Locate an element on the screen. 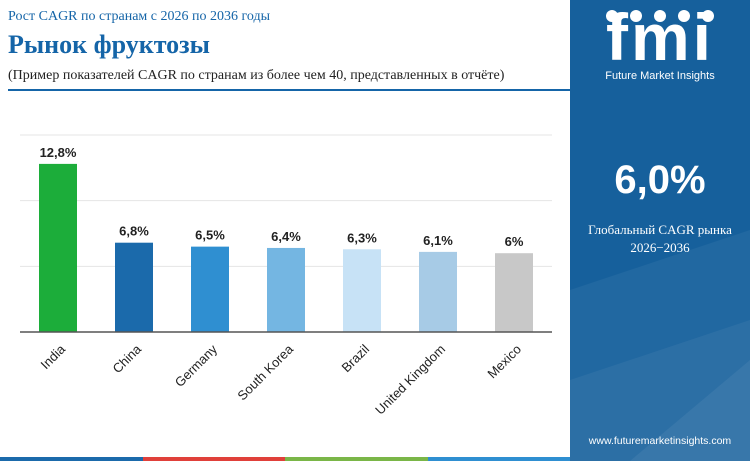 This screenshot has height=461, width=750. bar-south-korea is located at coordinates (286, 289).